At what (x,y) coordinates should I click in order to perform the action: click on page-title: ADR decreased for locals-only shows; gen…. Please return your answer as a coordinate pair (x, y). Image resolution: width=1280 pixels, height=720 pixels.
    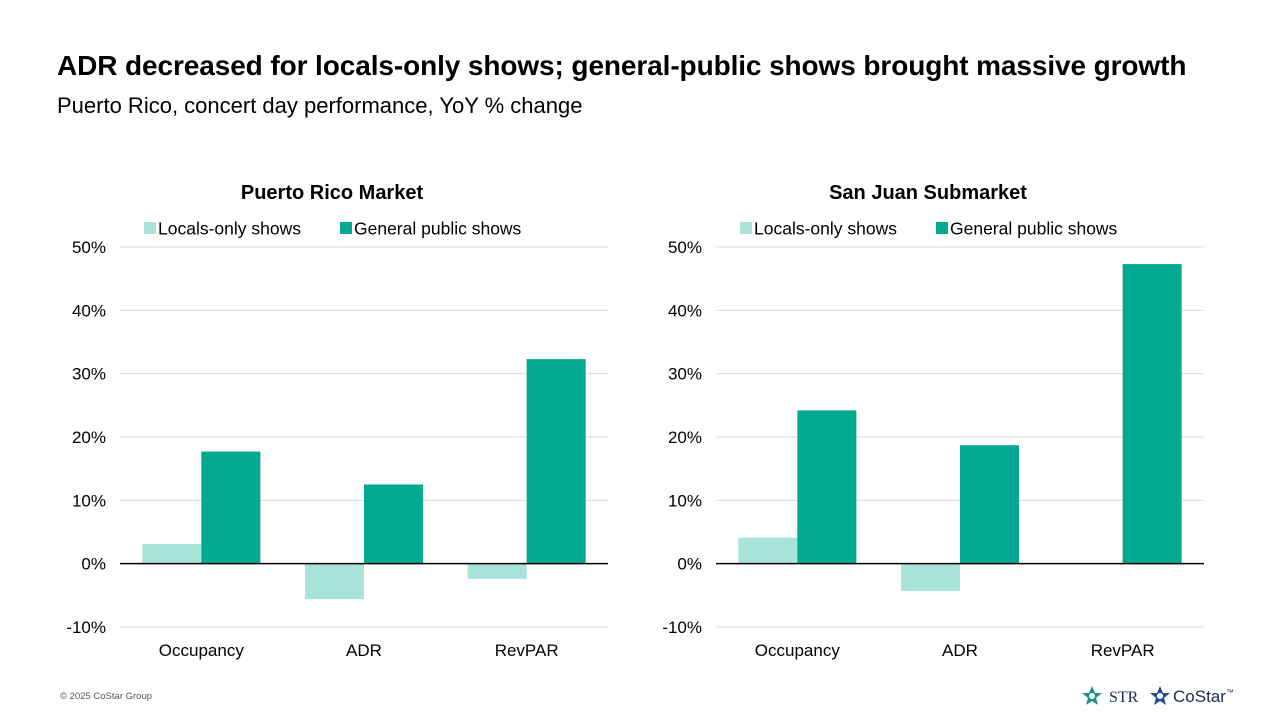
    Looking at the image, I should click on (622, 65).